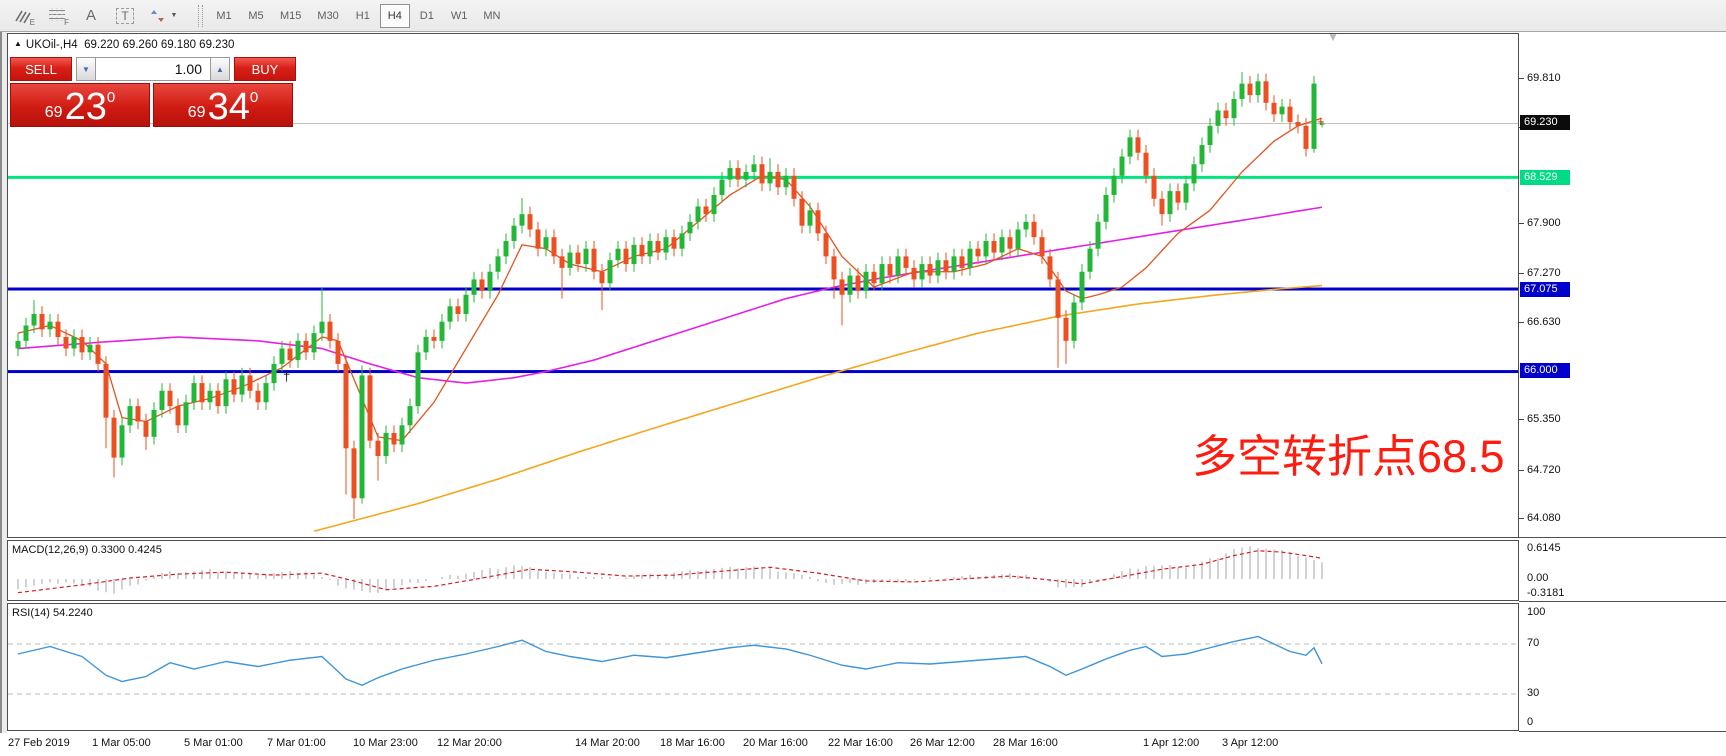 The height and width of the screenshot is (756, 1726). Describe the element at coordinates (1025, 743) in the screenshot. I see `time-axis-label: 28 Mar 16:00` at that location.